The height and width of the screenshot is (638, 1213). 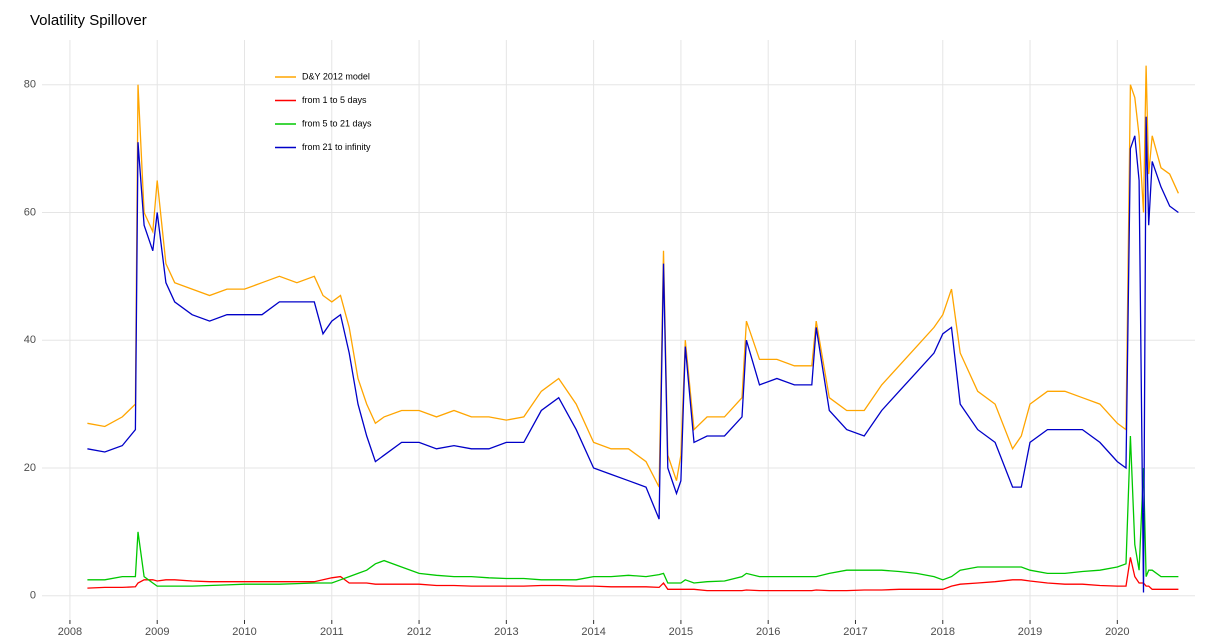 I want to click on y-tick-label: 0, so click(x=33, y=596).